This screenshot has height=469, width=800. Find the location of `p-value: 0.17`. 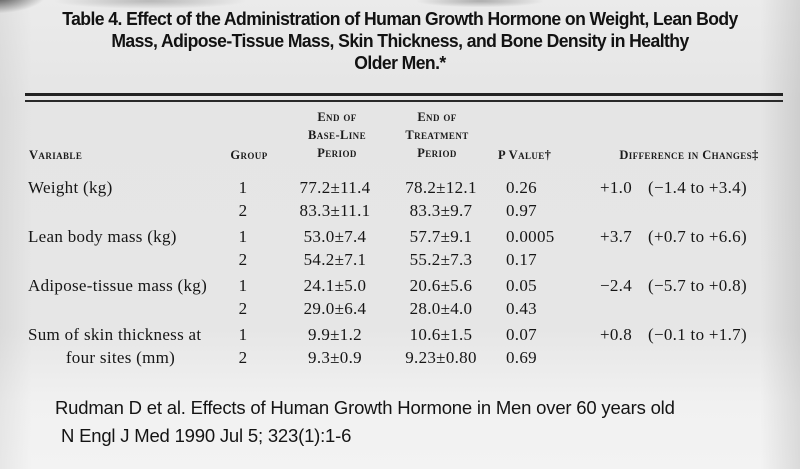

p-value: 0.17 is located at coordinates (521, 259).